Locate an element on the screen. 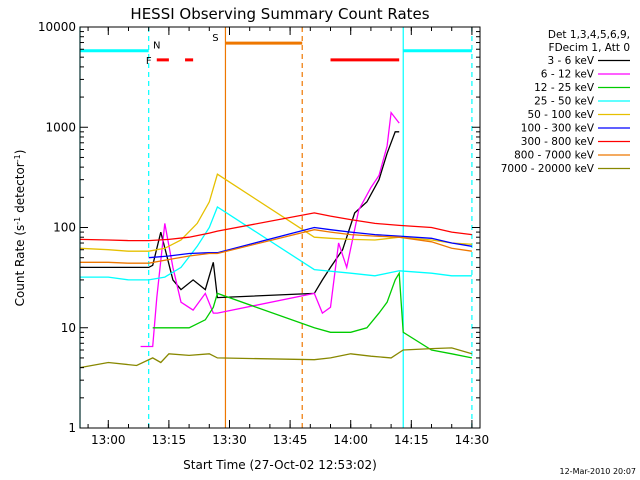  x-axis-label: Start Time (27-Oct-02 12:53:02) is located at coordinates (280, 465).